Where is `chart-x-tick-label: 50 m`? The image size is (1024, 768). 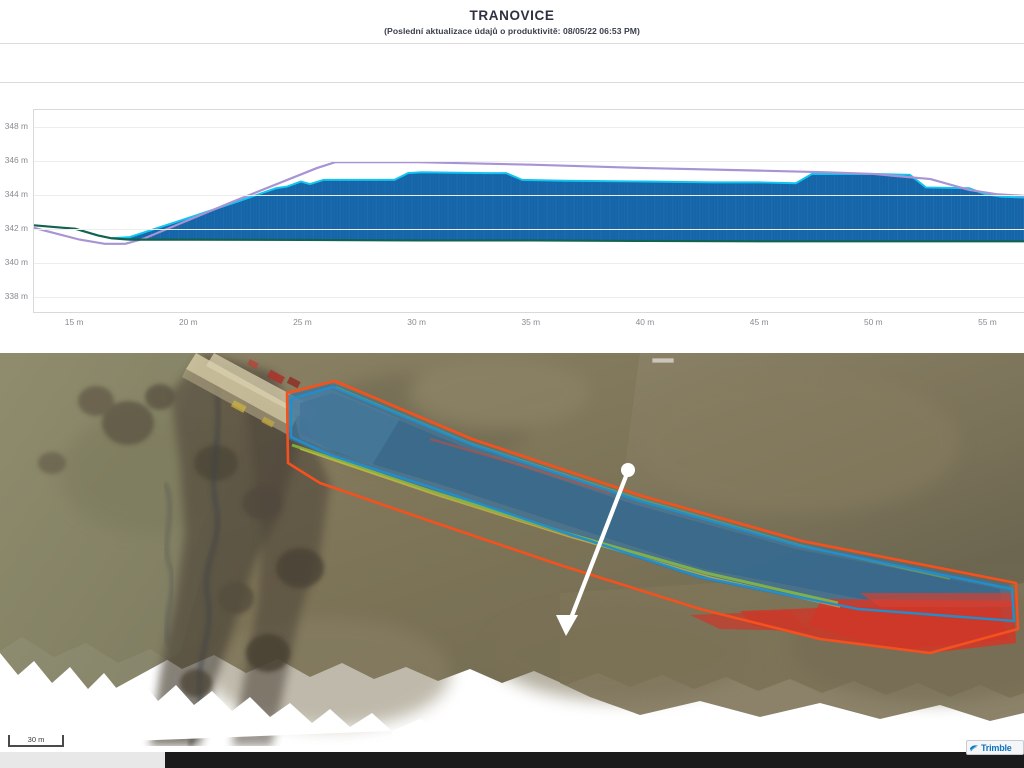 chart-x-tick-label: 50 m is located at coordinates (873, 322).